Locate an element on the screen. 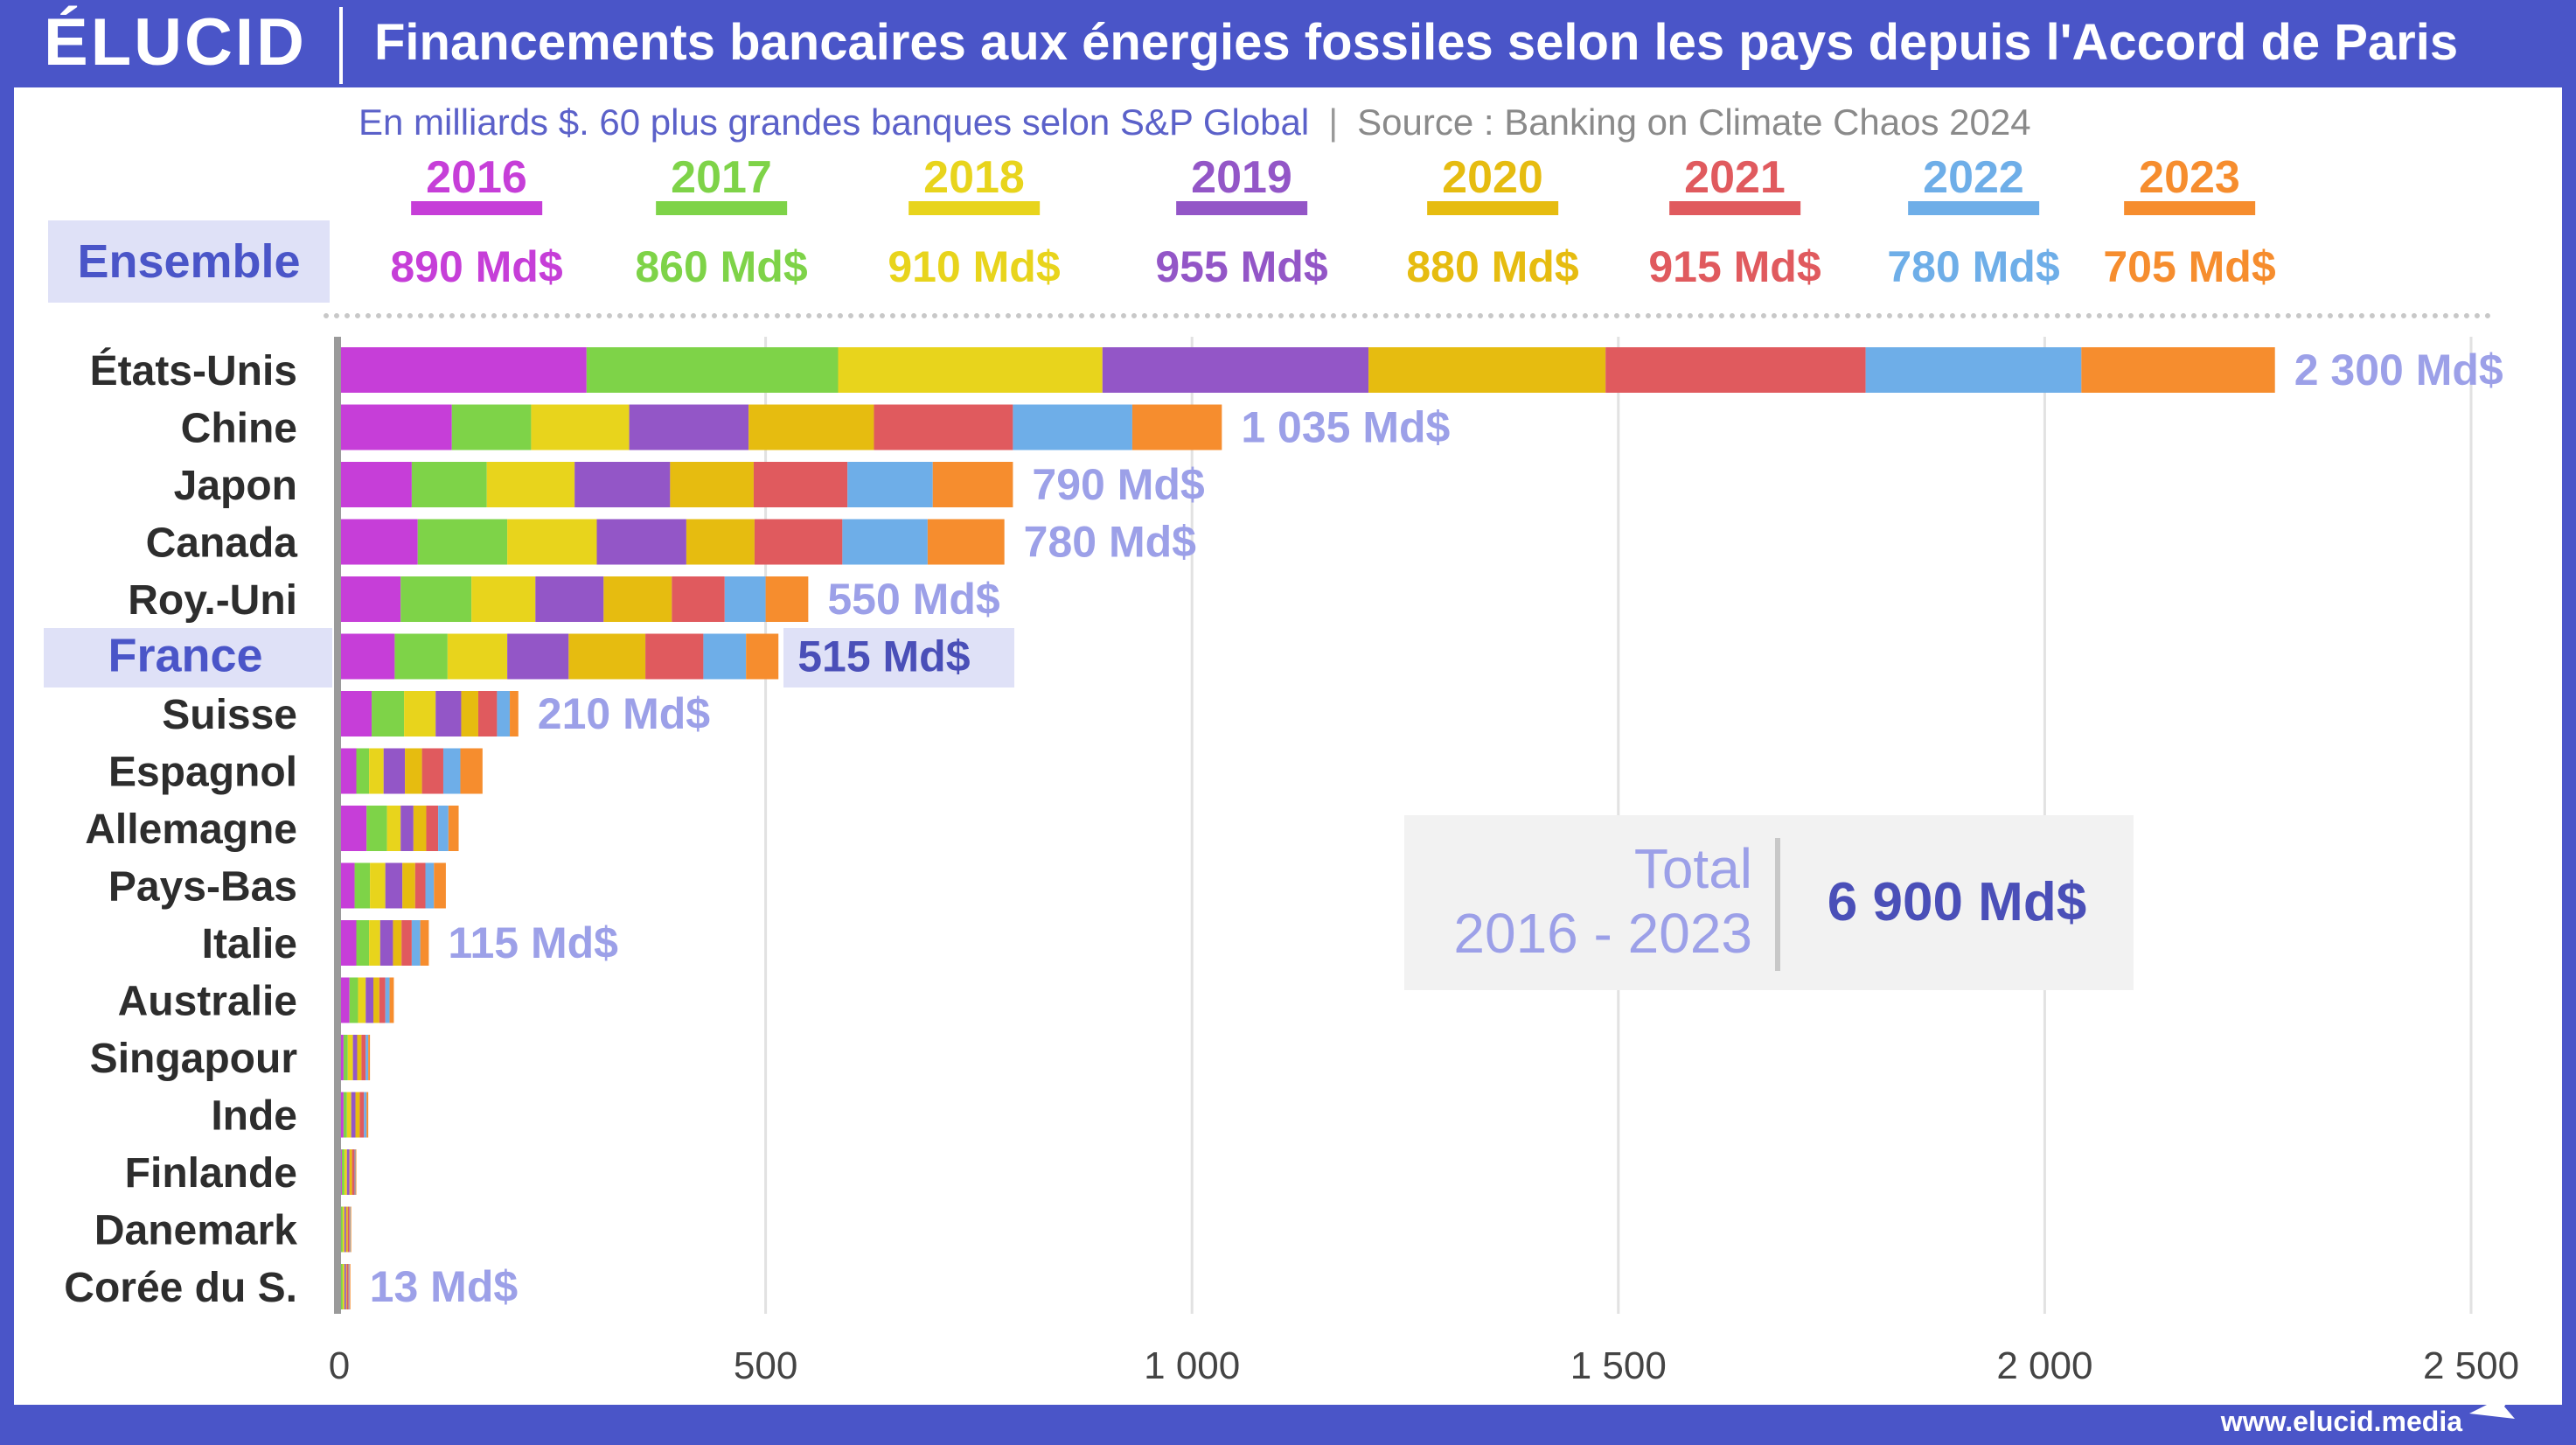 The width and height of the screenshot is (2576, 1445). legend-year-label: 2018 is located at coordinates (974, 177).